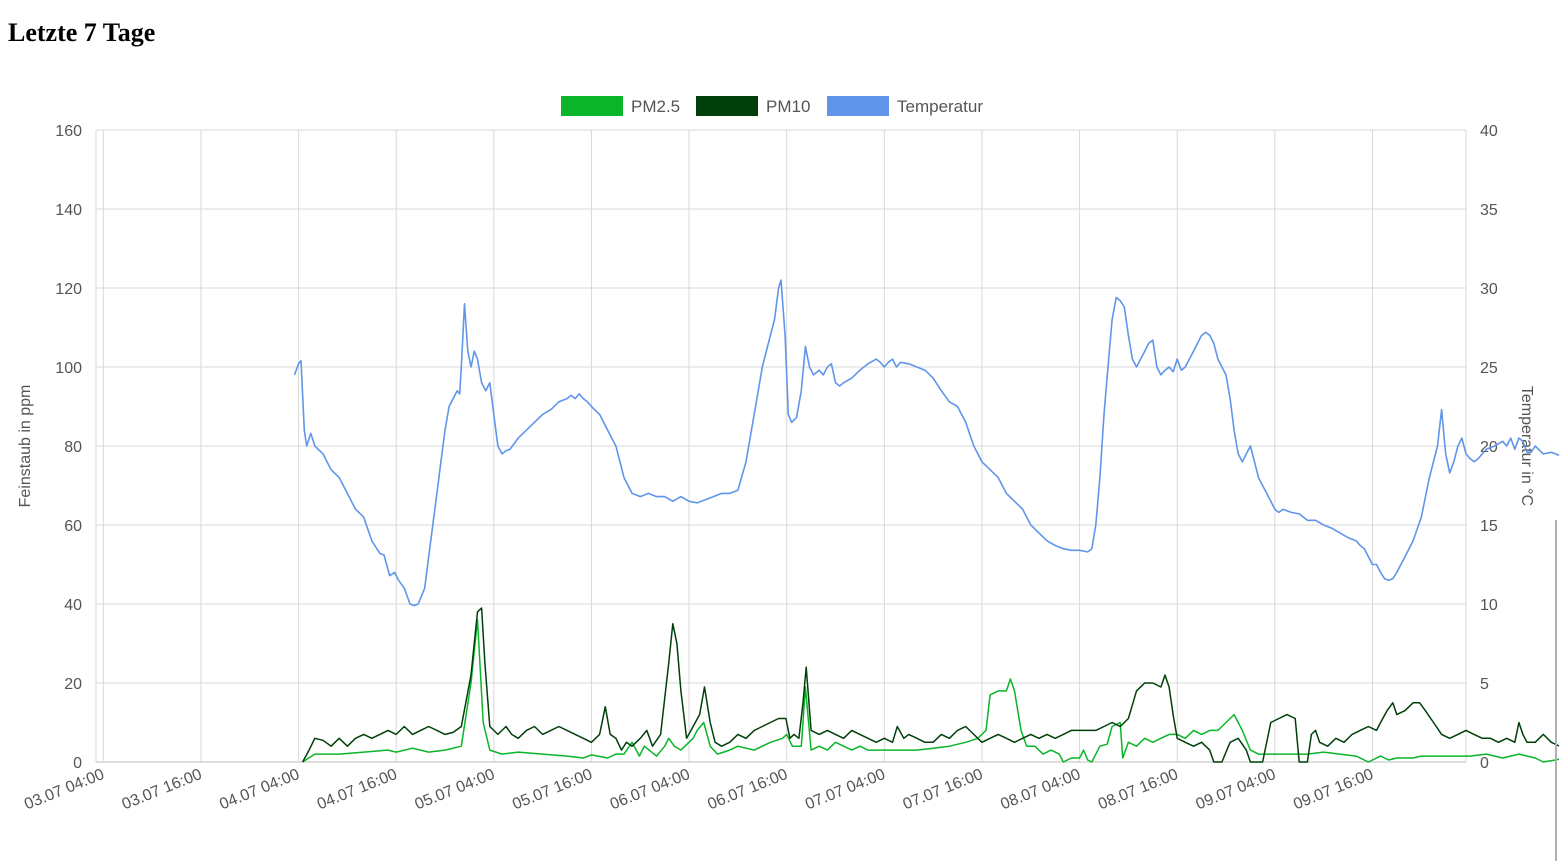  I want to click on y-right-tick-label: 10, so click(1489, 605).